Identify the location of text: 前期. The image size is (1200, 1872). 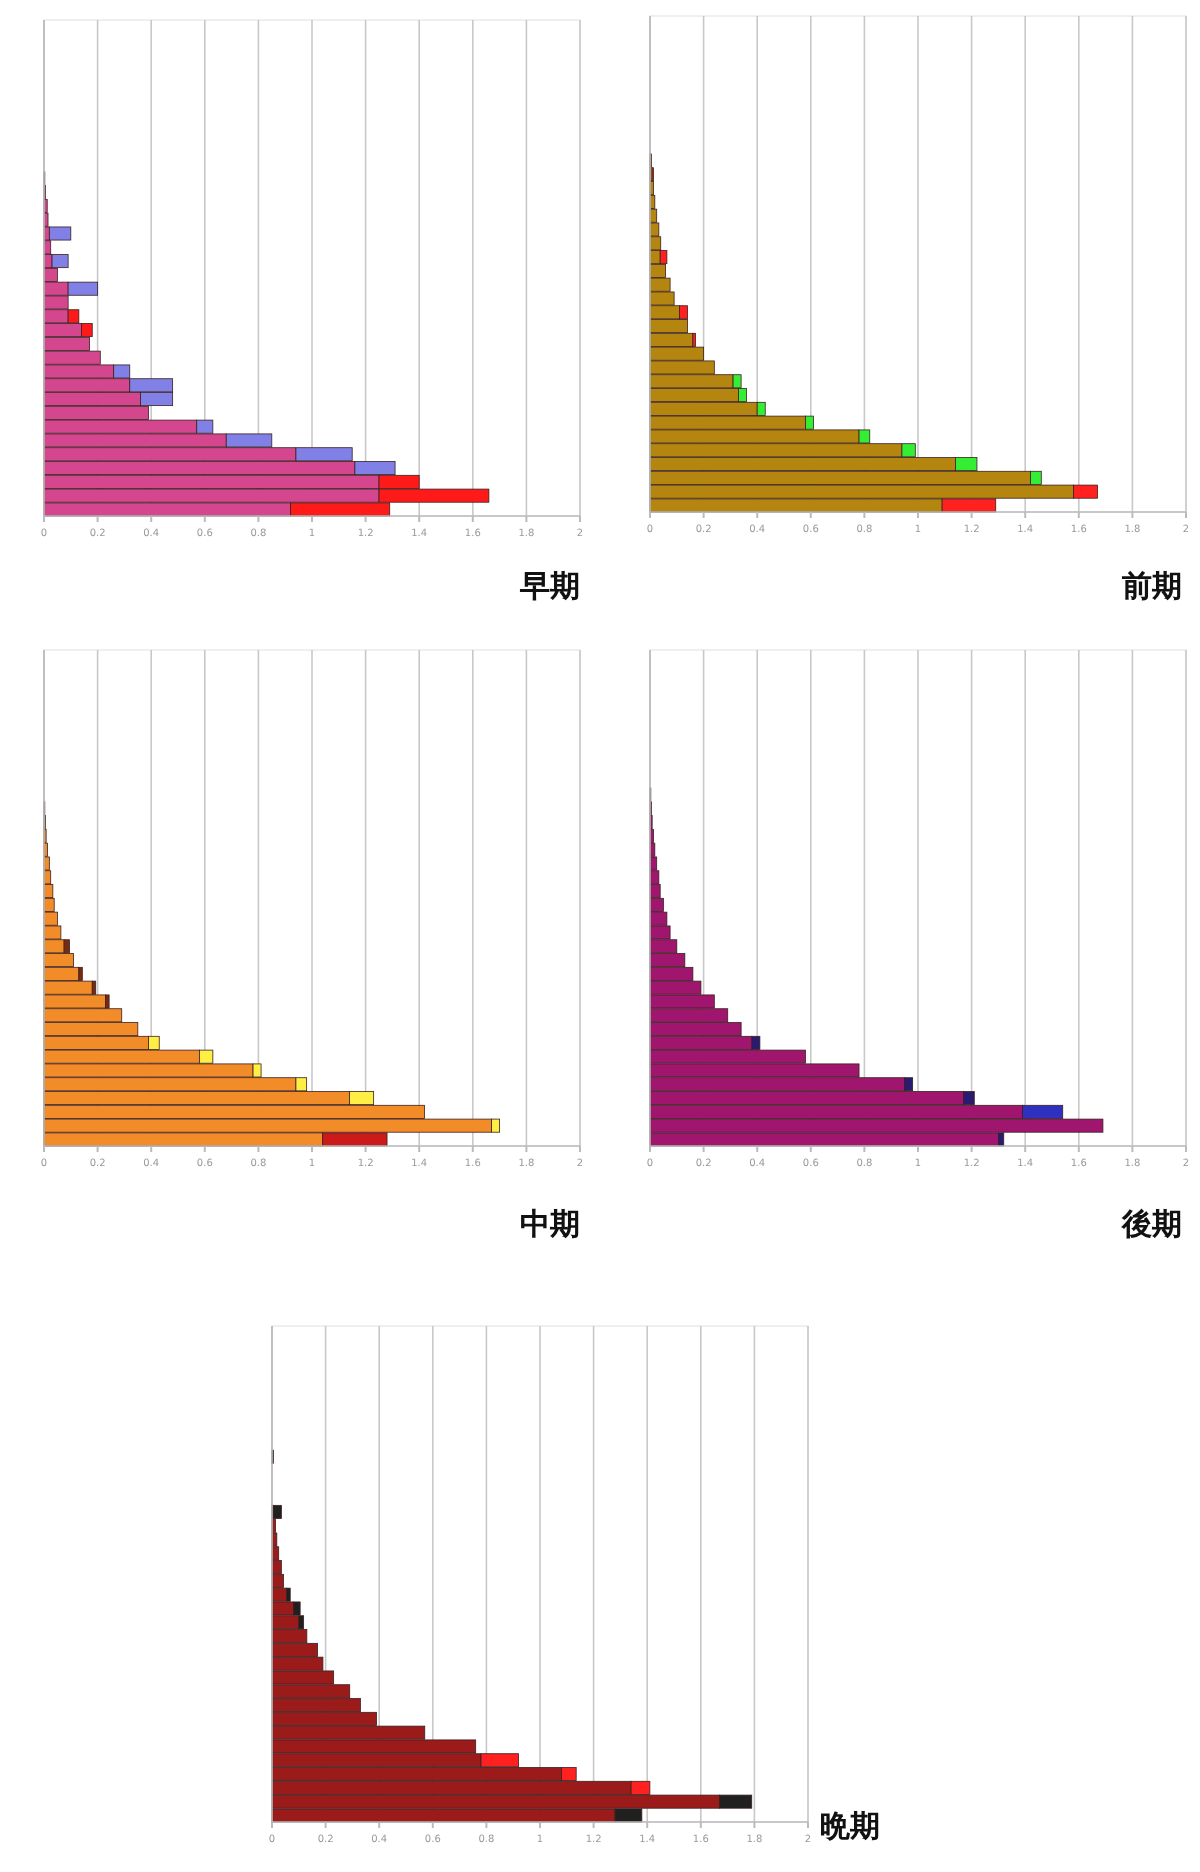
(1151, 586).